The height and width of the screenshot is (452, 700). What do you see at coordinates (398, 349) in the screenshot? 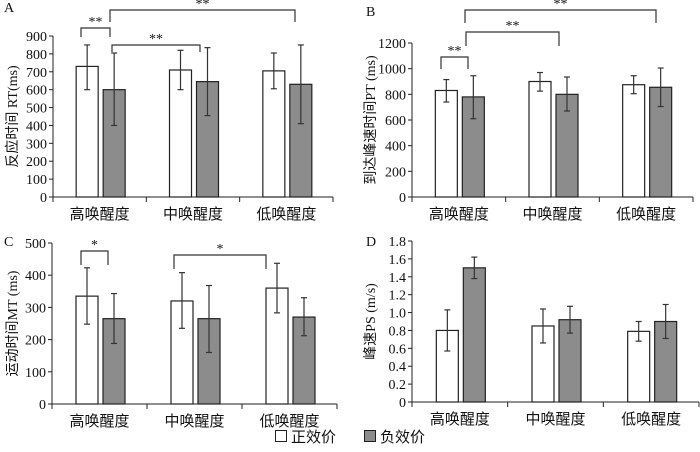
I see `y-tick-label: 0.6` at bounding box center [398, 349].